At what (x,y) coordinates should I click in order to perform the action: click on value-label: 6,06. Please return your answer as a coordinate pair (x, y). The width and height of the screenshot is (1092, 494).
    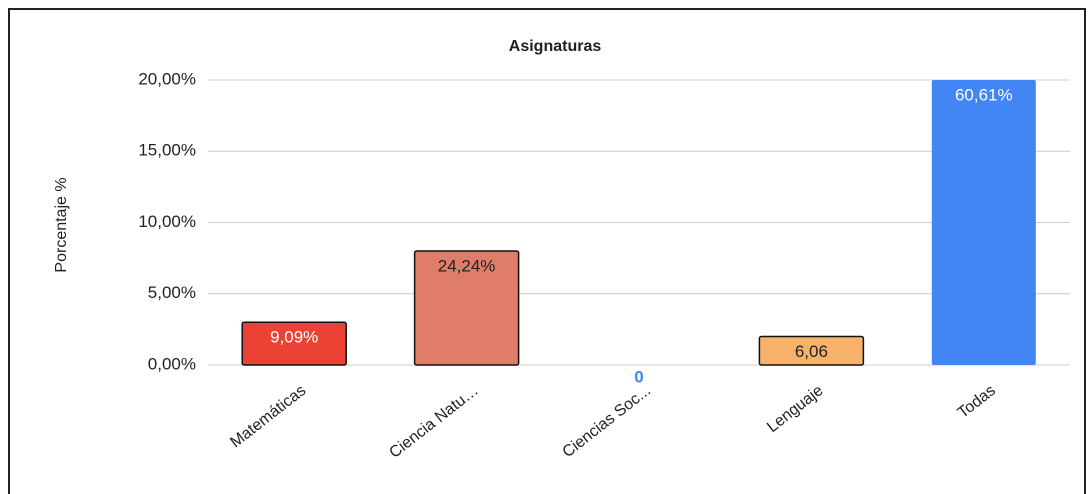
    Looking at the image, I should click on (811, 351).